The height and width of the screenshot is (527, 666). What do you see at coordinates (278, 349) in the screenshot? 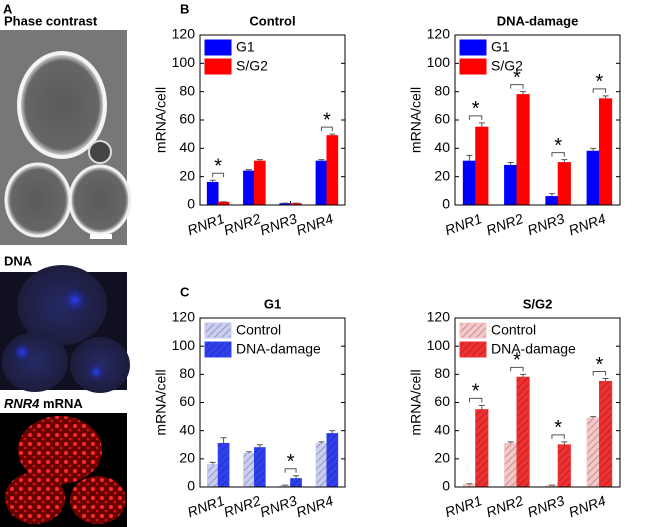
I see `legend-label: DNA-damage` at bounding box center [278, 349].